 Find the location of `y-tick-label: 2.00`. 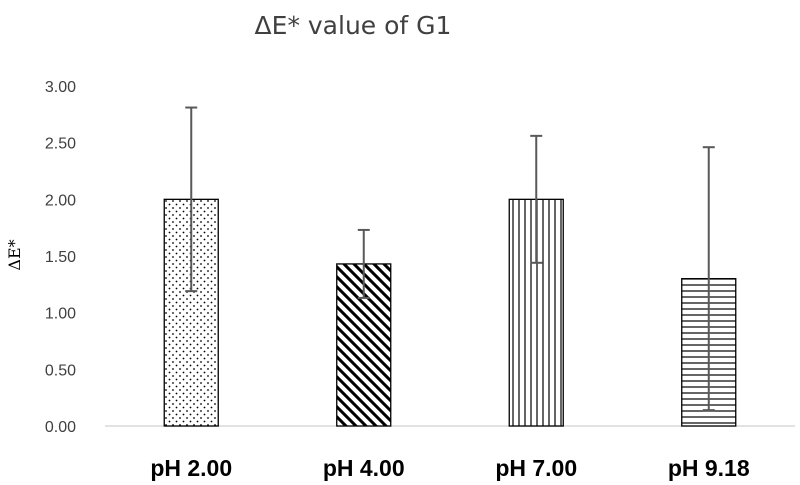

y-tick-label: 2.00 is located at coordinates (60, 200).